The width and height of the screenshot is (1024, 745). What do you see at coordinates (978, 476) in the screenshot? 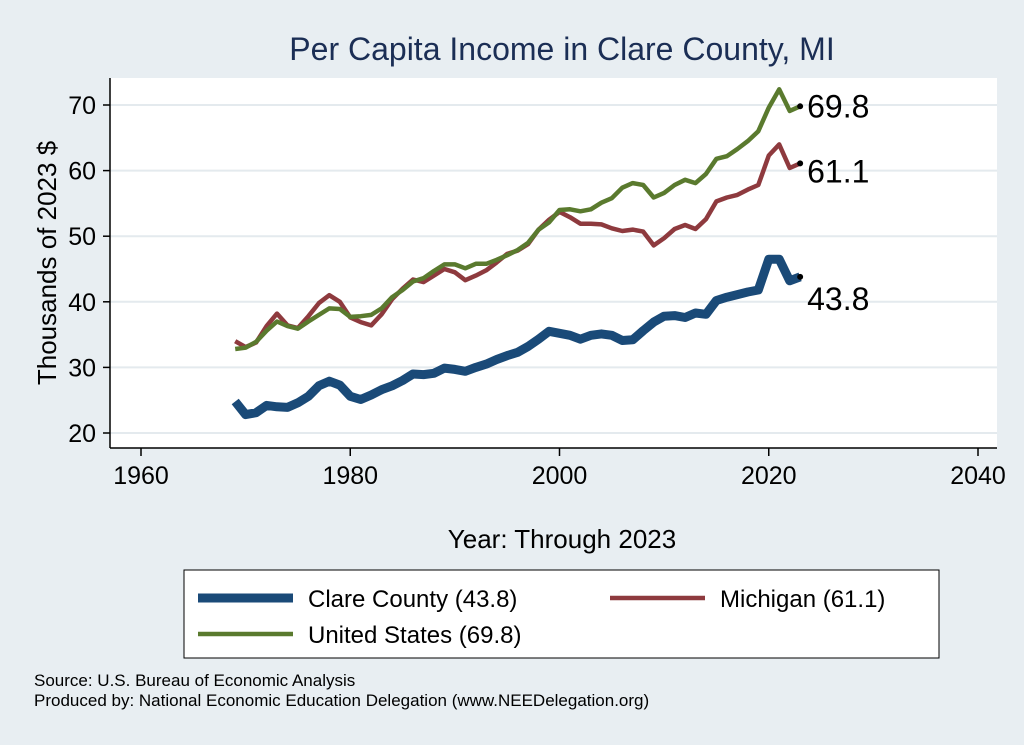
I see `x-tick-label: 2040` at bounding box center [978, 476].